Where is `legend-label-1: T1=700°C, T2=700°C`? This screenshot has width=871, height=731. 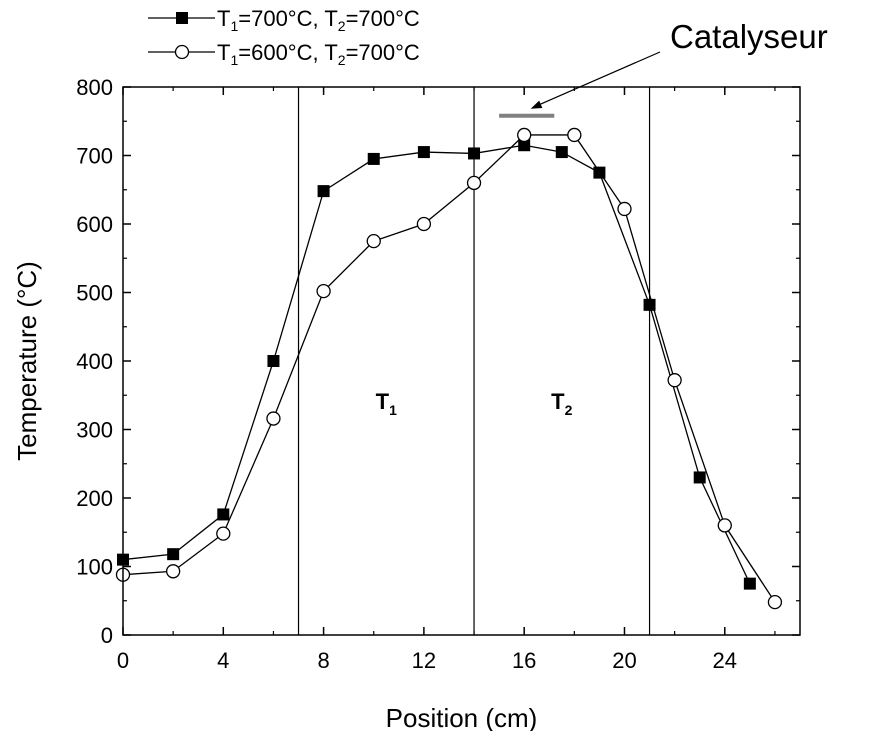 legend-label-1: T1=700°C, T2=700°C is located at coordinates (318, 20).